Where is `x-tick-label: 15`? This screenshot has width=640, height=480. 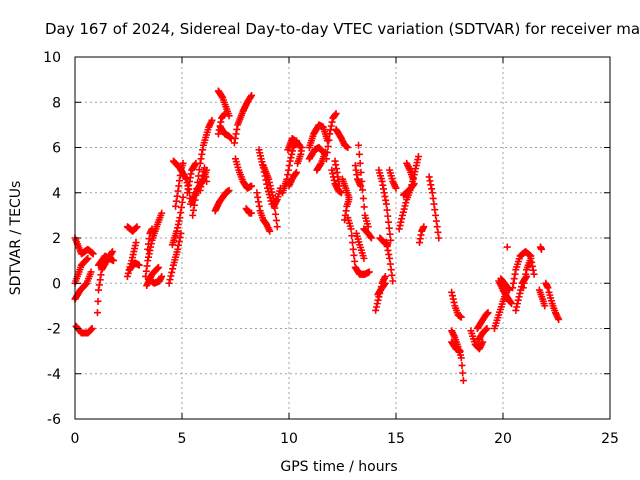
x-tick-label: 15 is located at coordinates (396, 439).